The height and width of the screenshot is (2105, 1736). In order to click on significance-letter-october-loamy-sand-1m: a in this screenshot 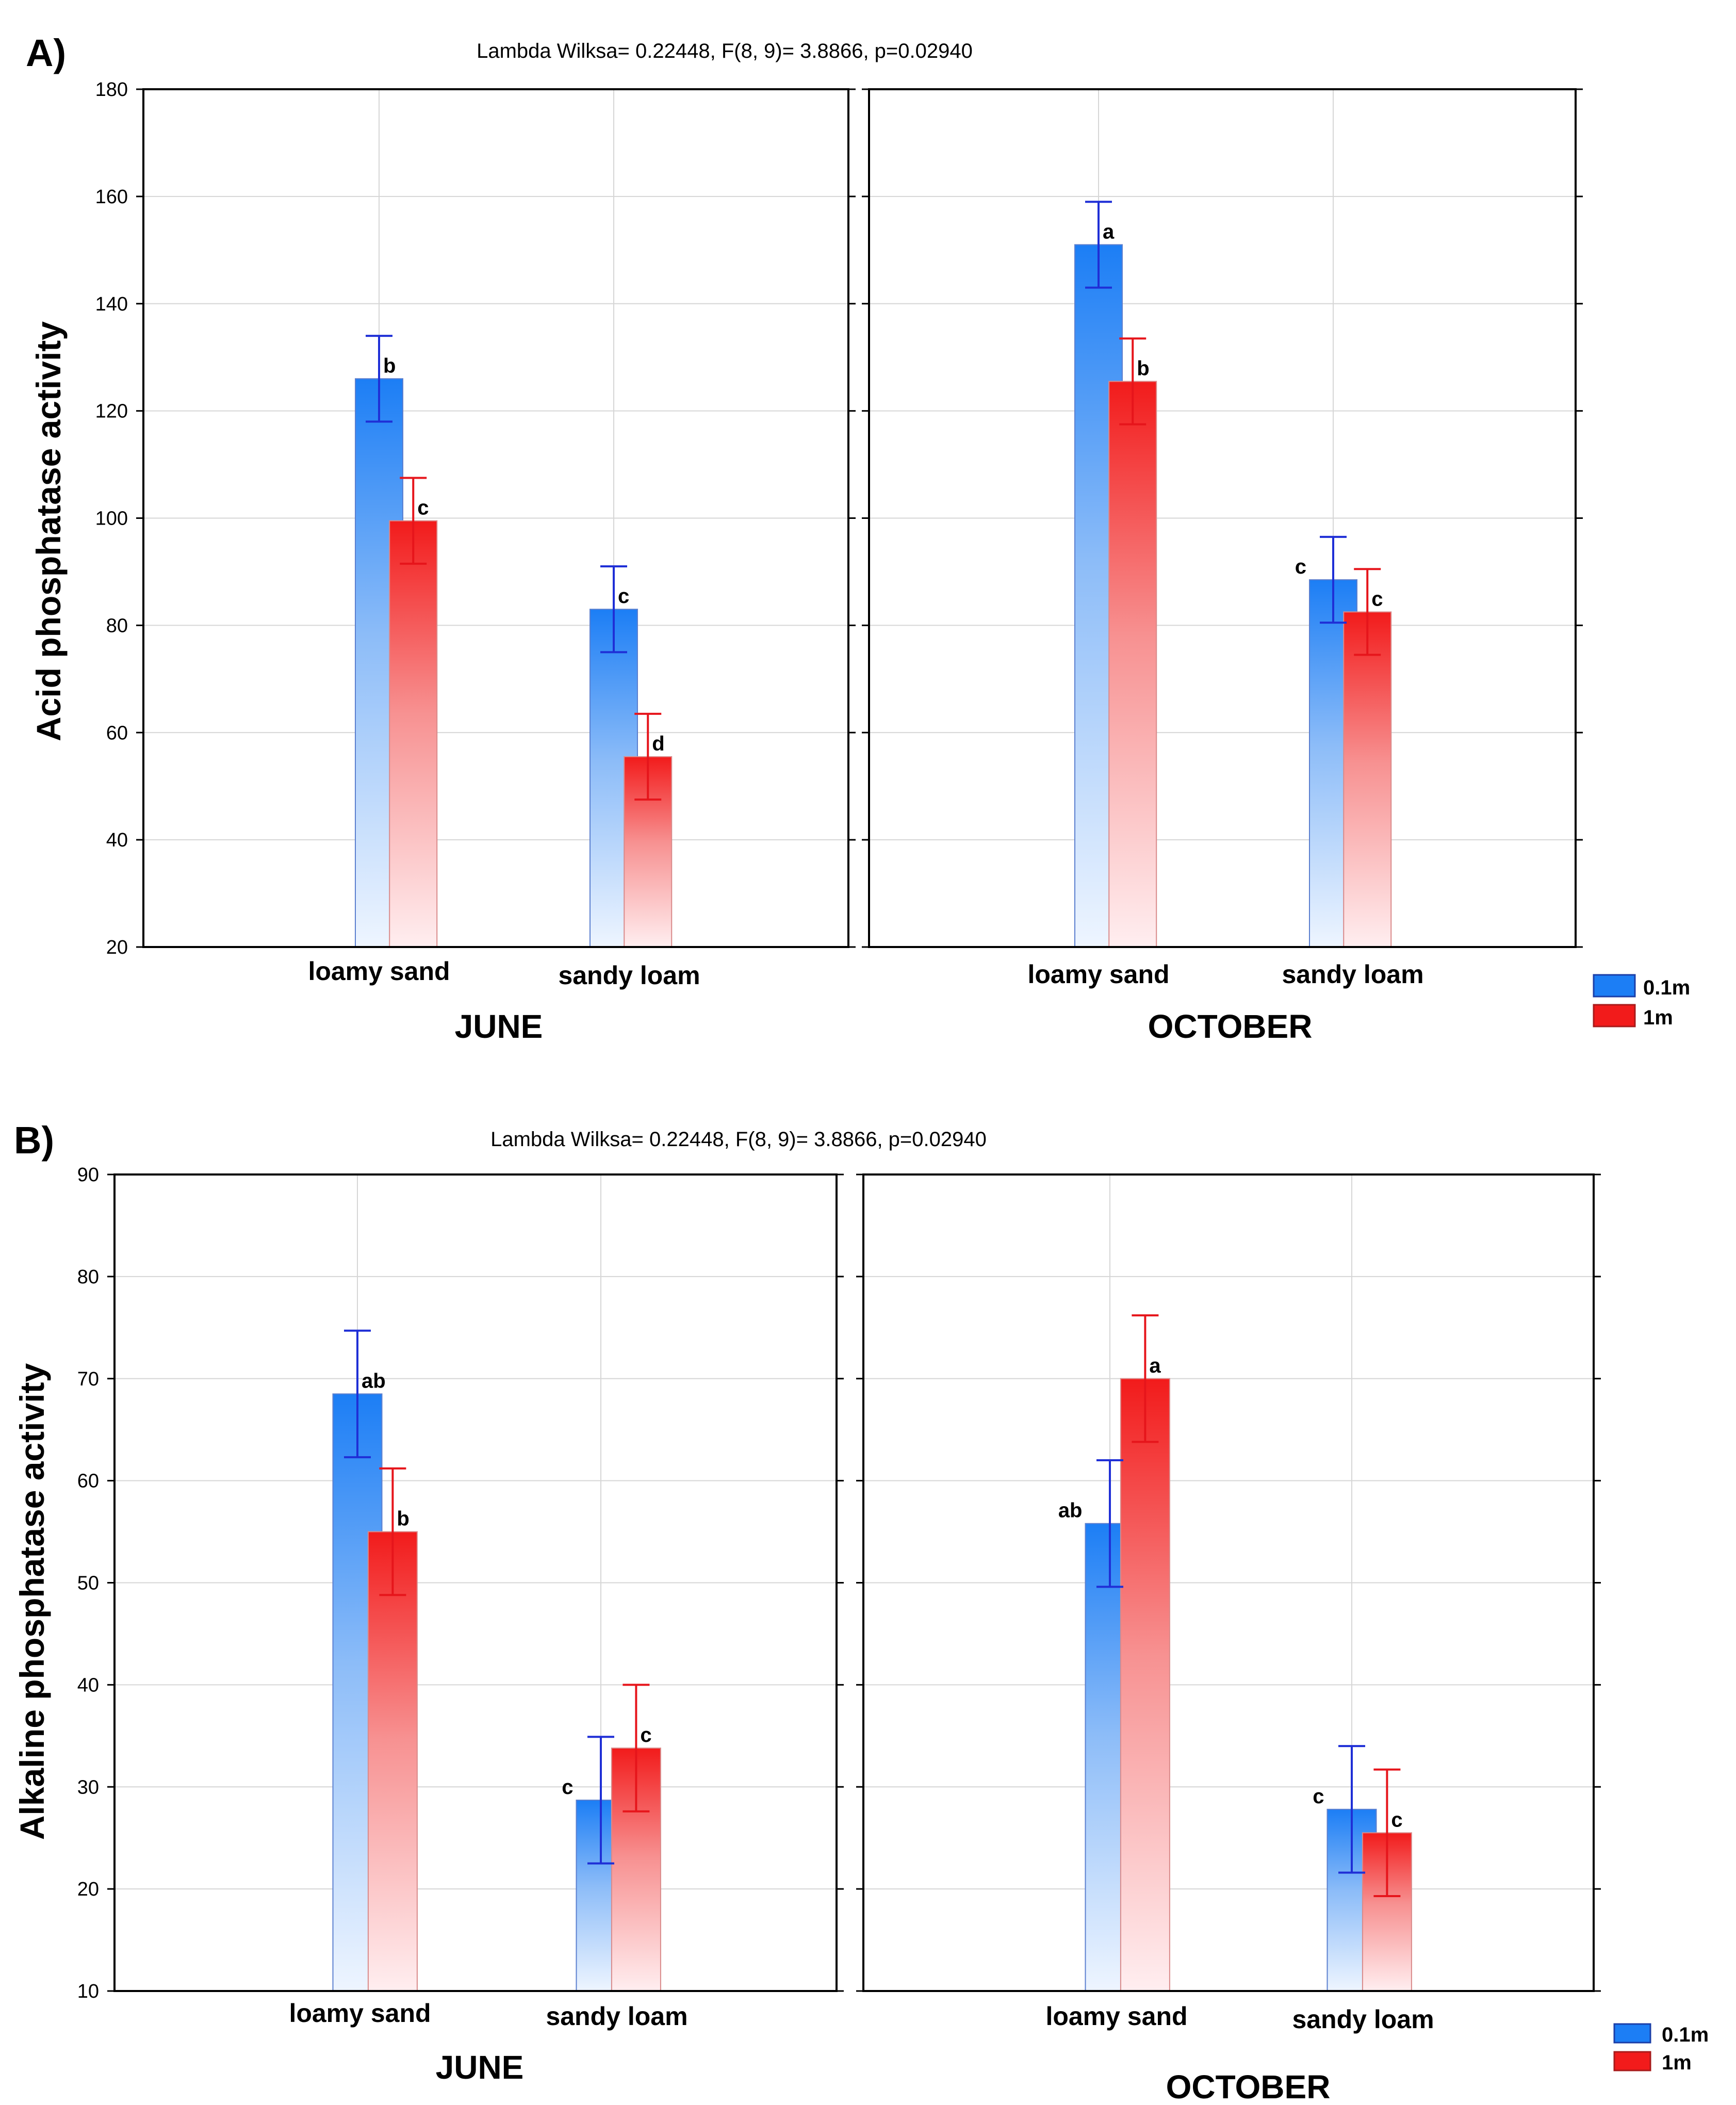, I will do `click(1155, 1366)`.